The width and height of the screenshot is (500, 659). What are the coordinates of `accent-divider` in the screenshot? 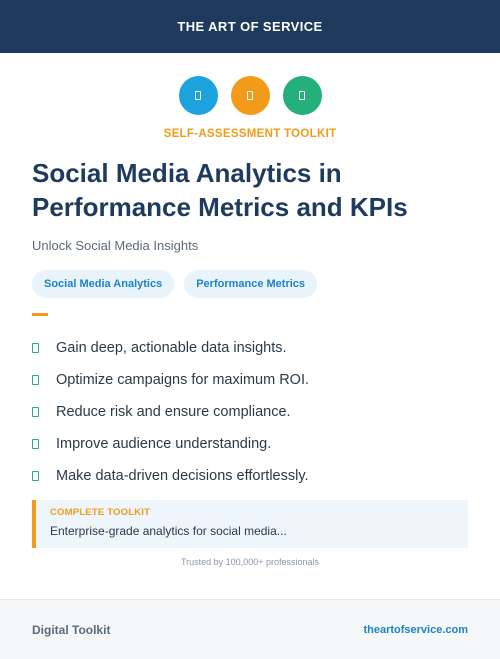 It's located at (40, 314).